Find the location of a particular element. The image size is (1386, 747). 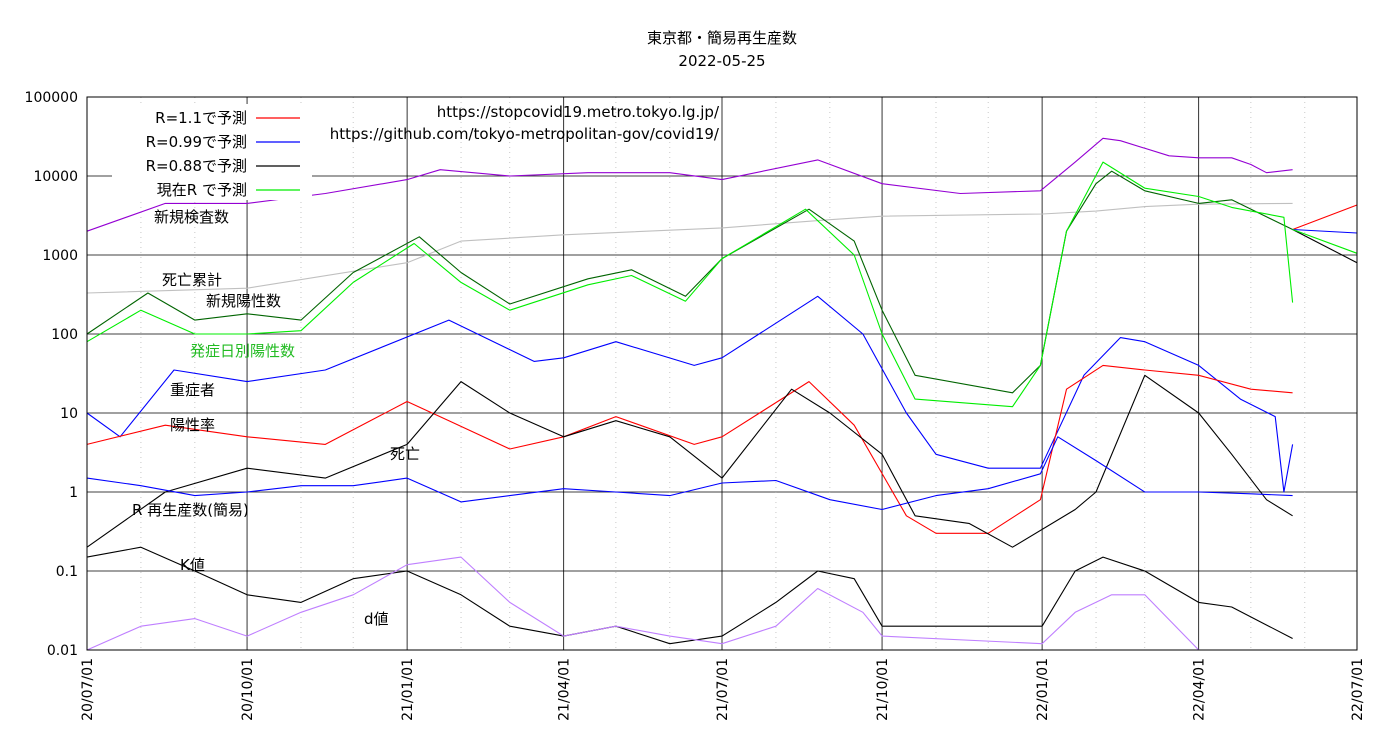

series-line-死亡累計 is located at coordinates (689, 248).